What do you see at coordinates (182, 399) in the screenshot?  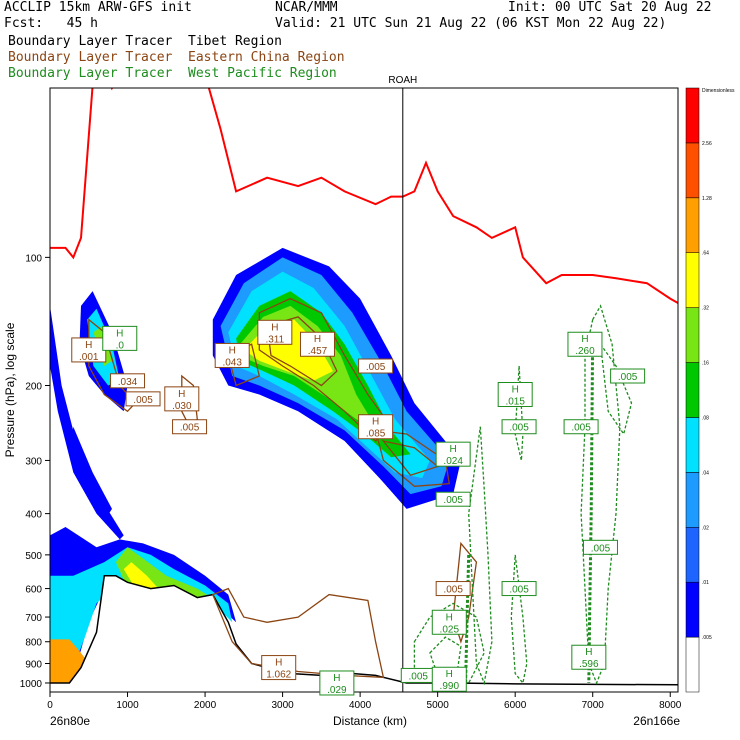 I see `max-label: H.030` at bounding box center [182, 399].